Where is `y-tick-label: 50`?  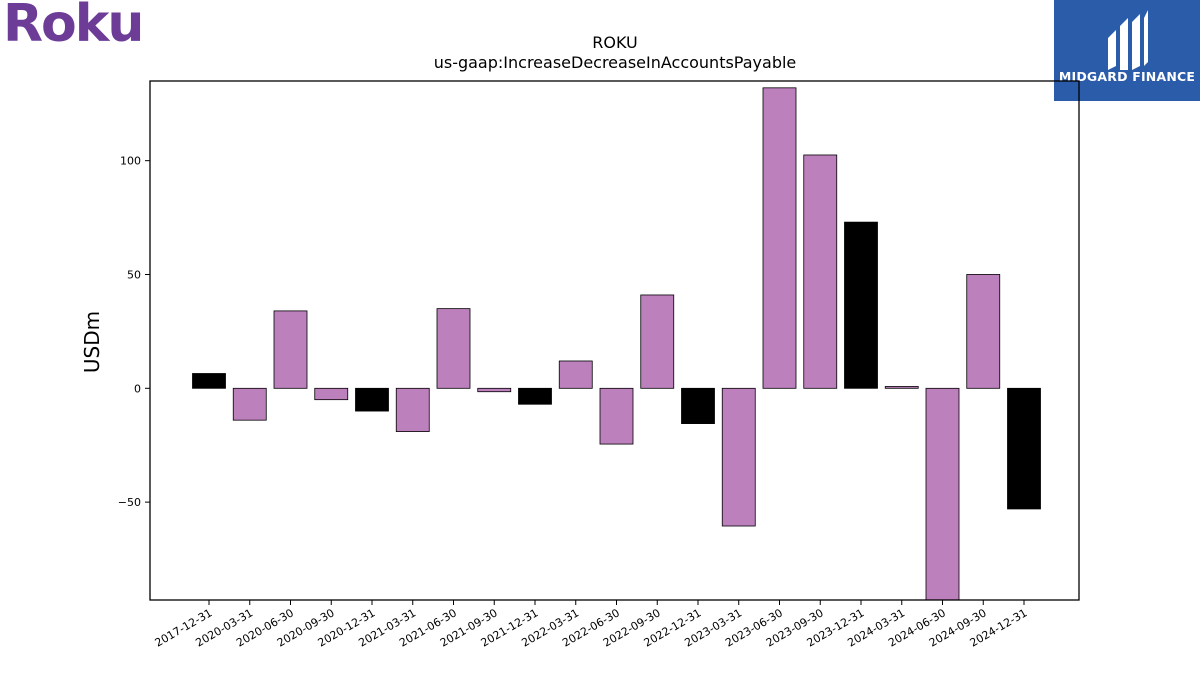 y-tick-label: 50 is located at coordinates (134, 274).